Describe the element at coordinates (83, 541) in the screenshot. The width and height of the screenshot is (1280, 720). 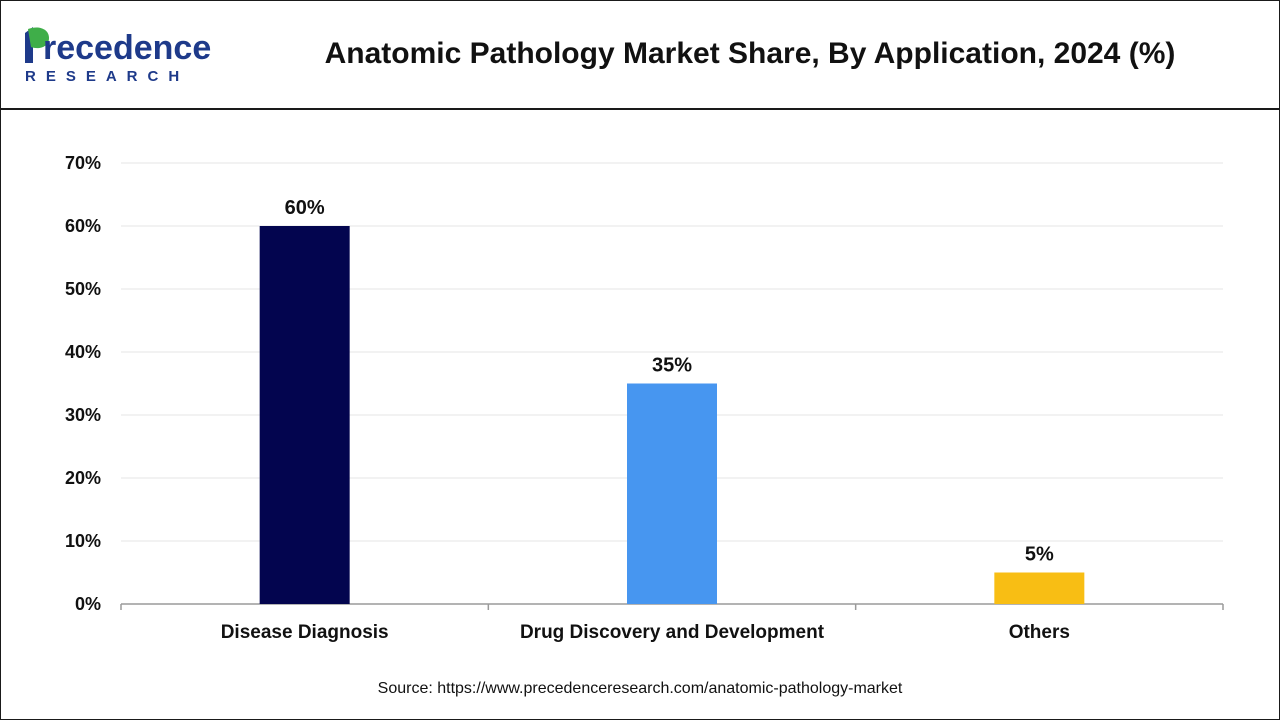
I see `y-tick-label: 10%` at that location.